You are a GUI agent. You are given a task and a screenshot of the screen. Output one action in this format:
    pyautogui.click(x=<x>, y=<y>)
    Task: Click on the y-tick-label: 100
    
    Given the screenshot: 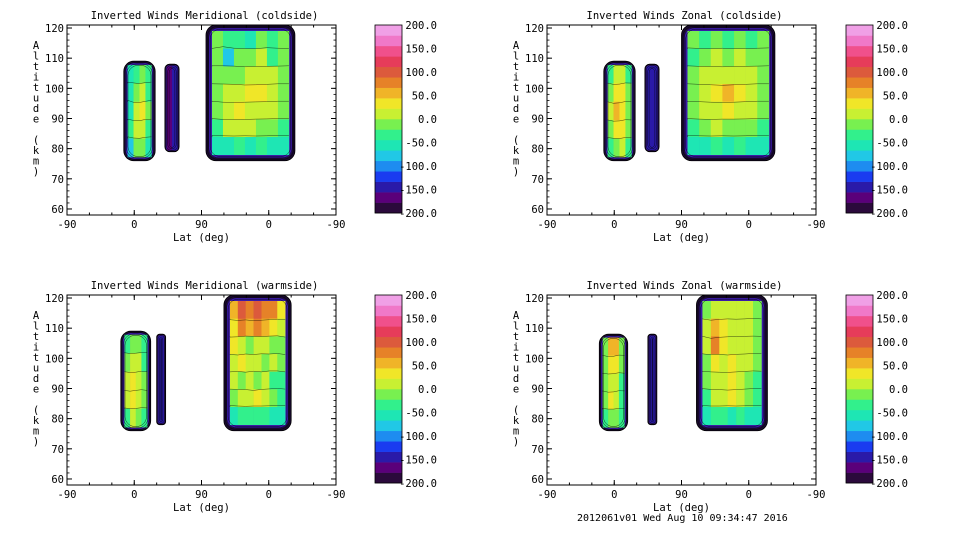 What is the action you would take?
    pyautogui.click(x=534, y=359)
    